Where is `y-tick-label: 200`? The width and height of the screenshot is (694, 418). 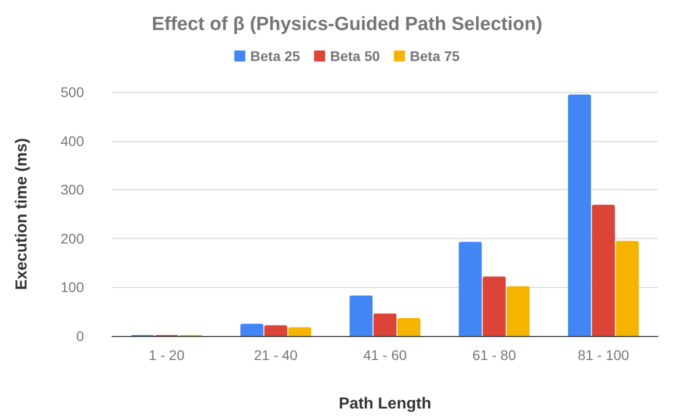 y-tick-label: 200 is located at coordinates (72, 238).